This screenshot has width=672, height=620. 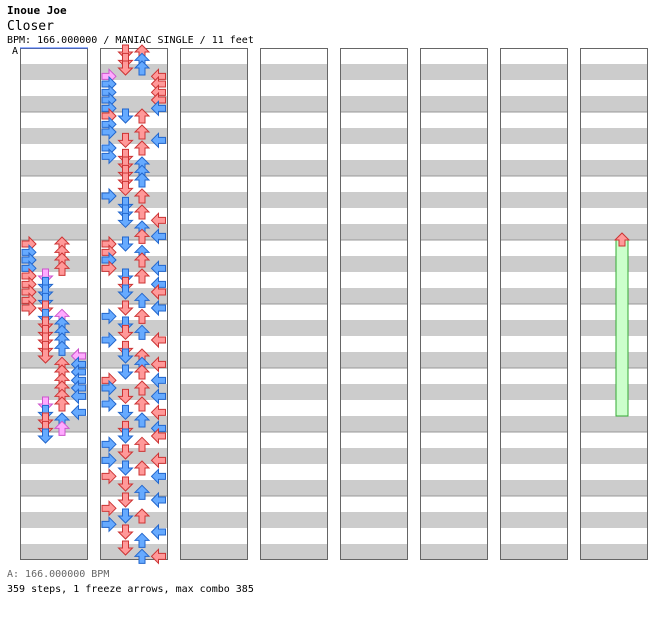 What do you see at coordinates (30, 26) in the screenshot?
I see `song-title: Closer` at bounding box center [30, 26].